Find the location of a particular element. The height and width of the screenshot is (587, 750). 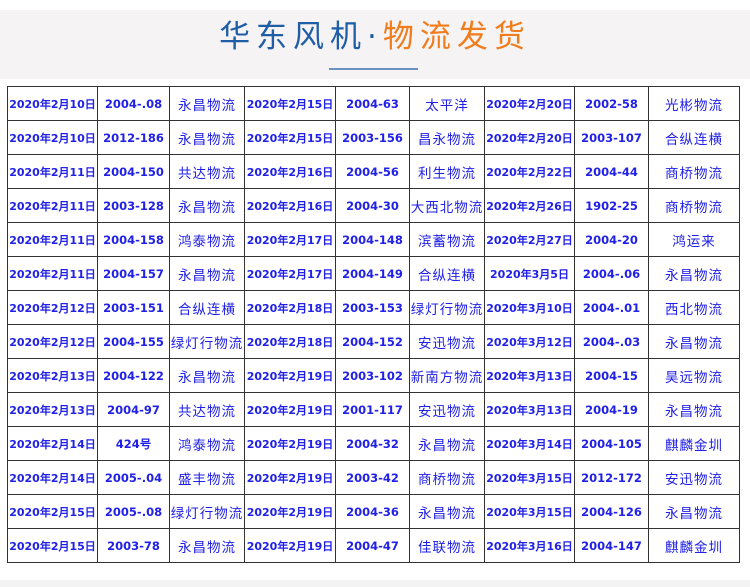

waybill-number-cell: 2004-150 is located at coordinates (133, 171).